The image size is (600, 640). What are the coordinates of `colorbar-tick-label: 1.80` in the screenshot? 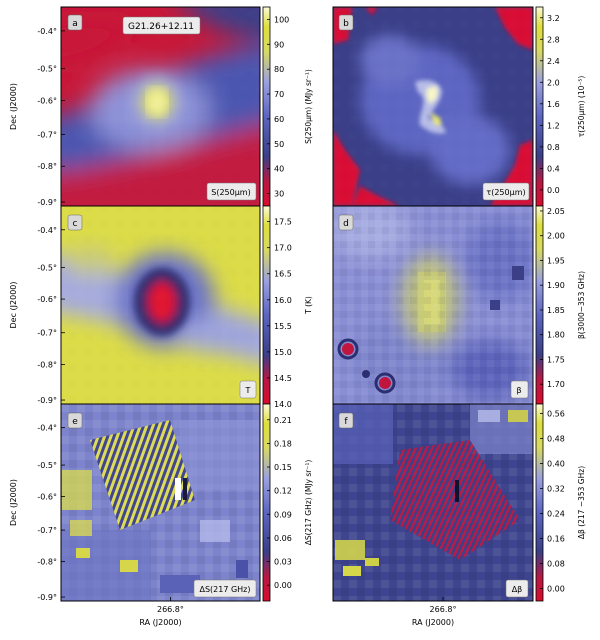 It's located at (556, 335).